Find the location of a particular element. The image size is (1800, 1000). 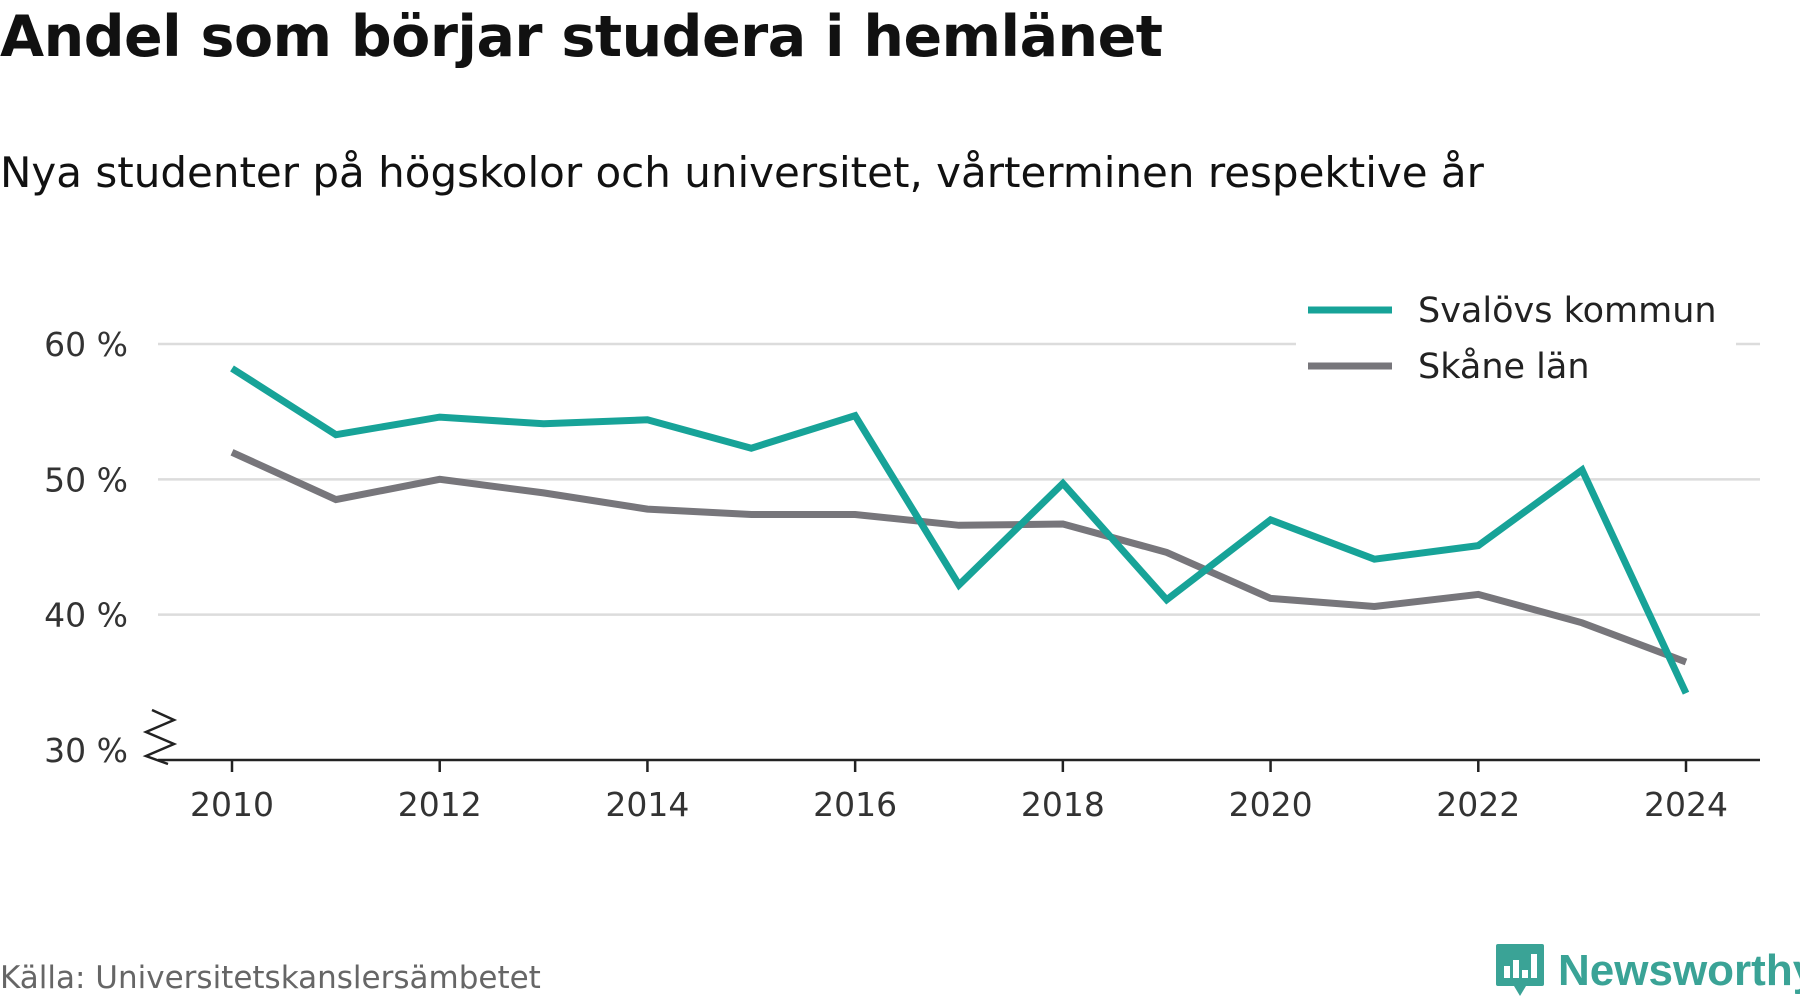

bar-chart-speech-bubble-icon is located at coordinates (1520, 970).